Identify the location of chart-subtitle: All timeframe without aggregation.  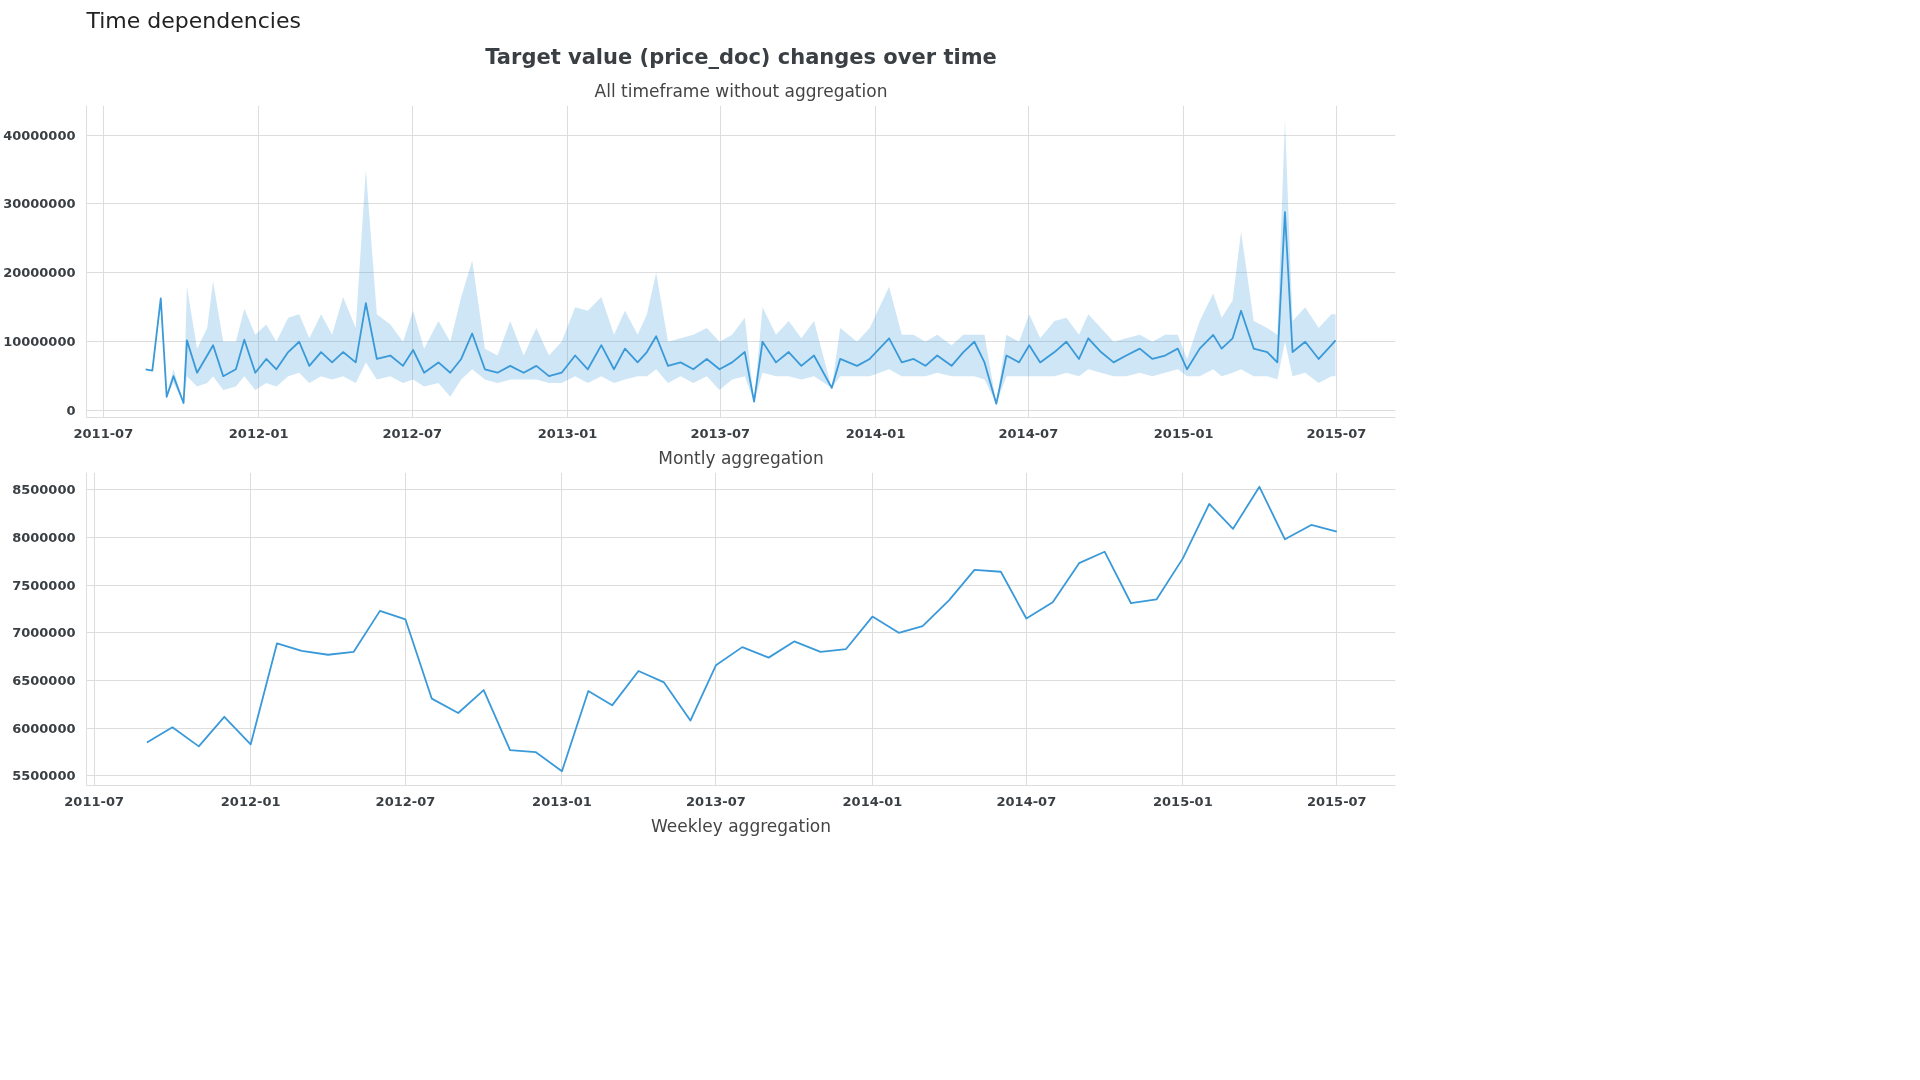
(741, 90).